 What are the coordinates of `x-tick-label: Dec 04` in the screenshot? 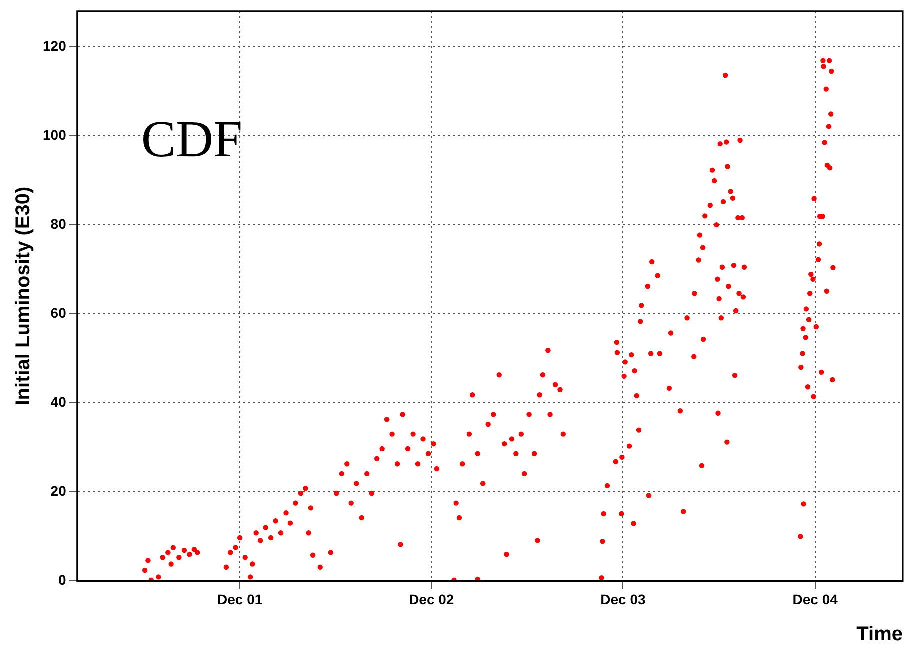 It's located at (815, 599).